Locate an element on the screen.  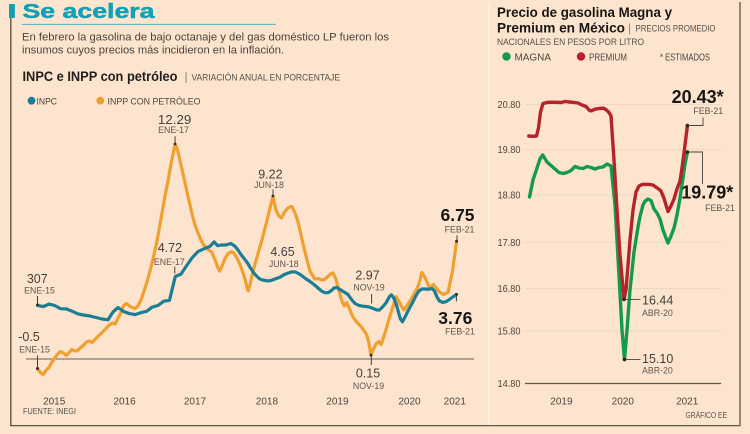
svg-text: 20.80 is located at coordinates (509, 105).